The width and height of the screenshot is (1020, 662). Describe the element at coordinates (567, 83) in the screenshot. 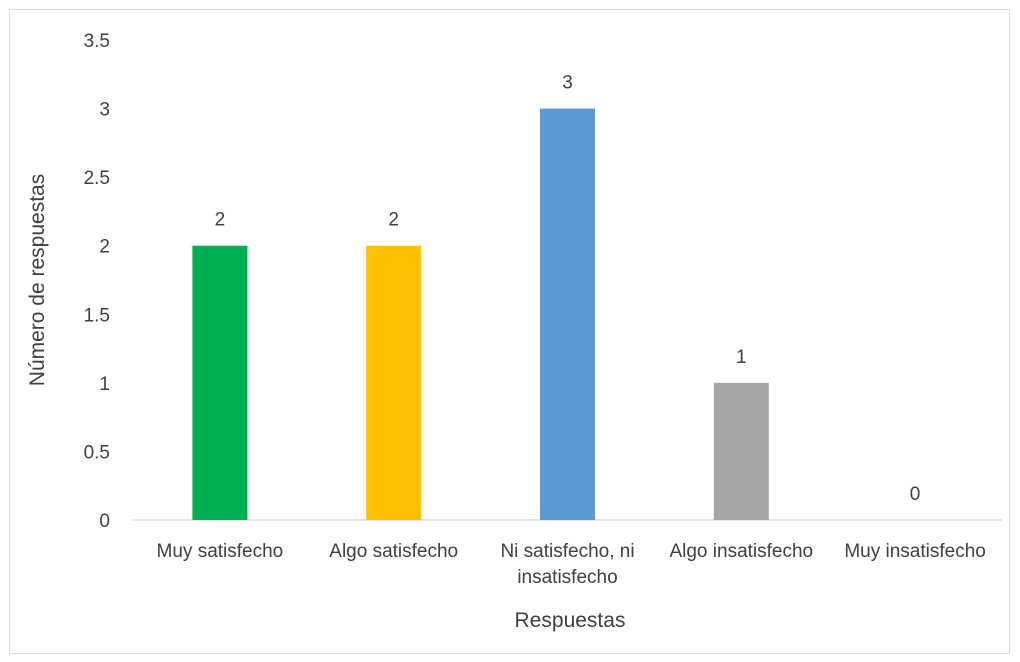

I see `data-label: 3` at that location.